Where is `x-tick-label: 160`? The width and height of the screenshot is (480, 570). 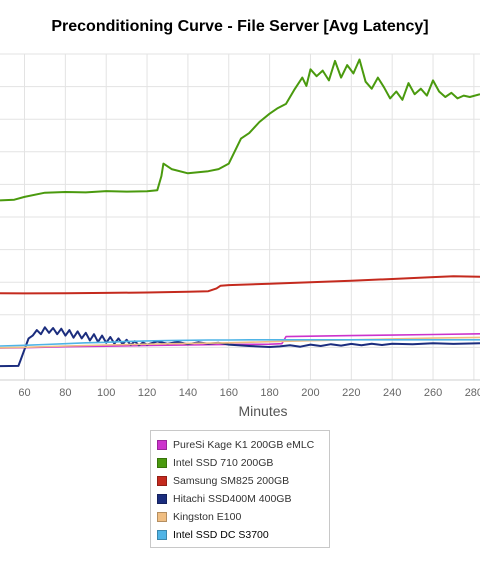 x-tick-label: 160 is located at coordinates (229, 393).